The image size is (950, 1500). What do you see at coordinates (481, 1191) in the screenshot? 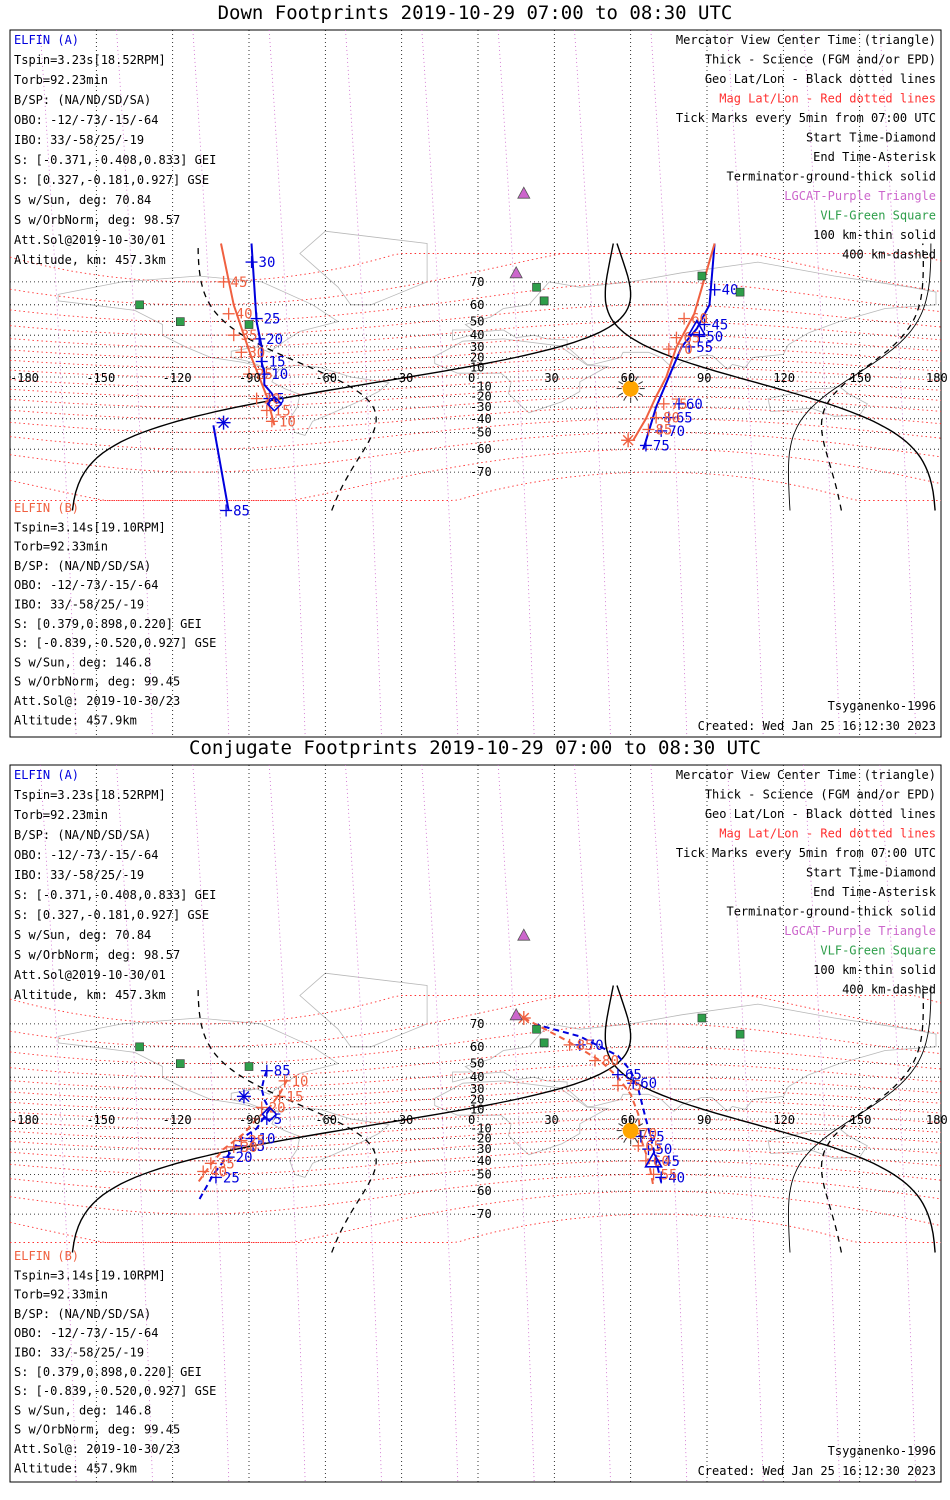
I see `lat-label: -60` at bounding box center [481, 1191].